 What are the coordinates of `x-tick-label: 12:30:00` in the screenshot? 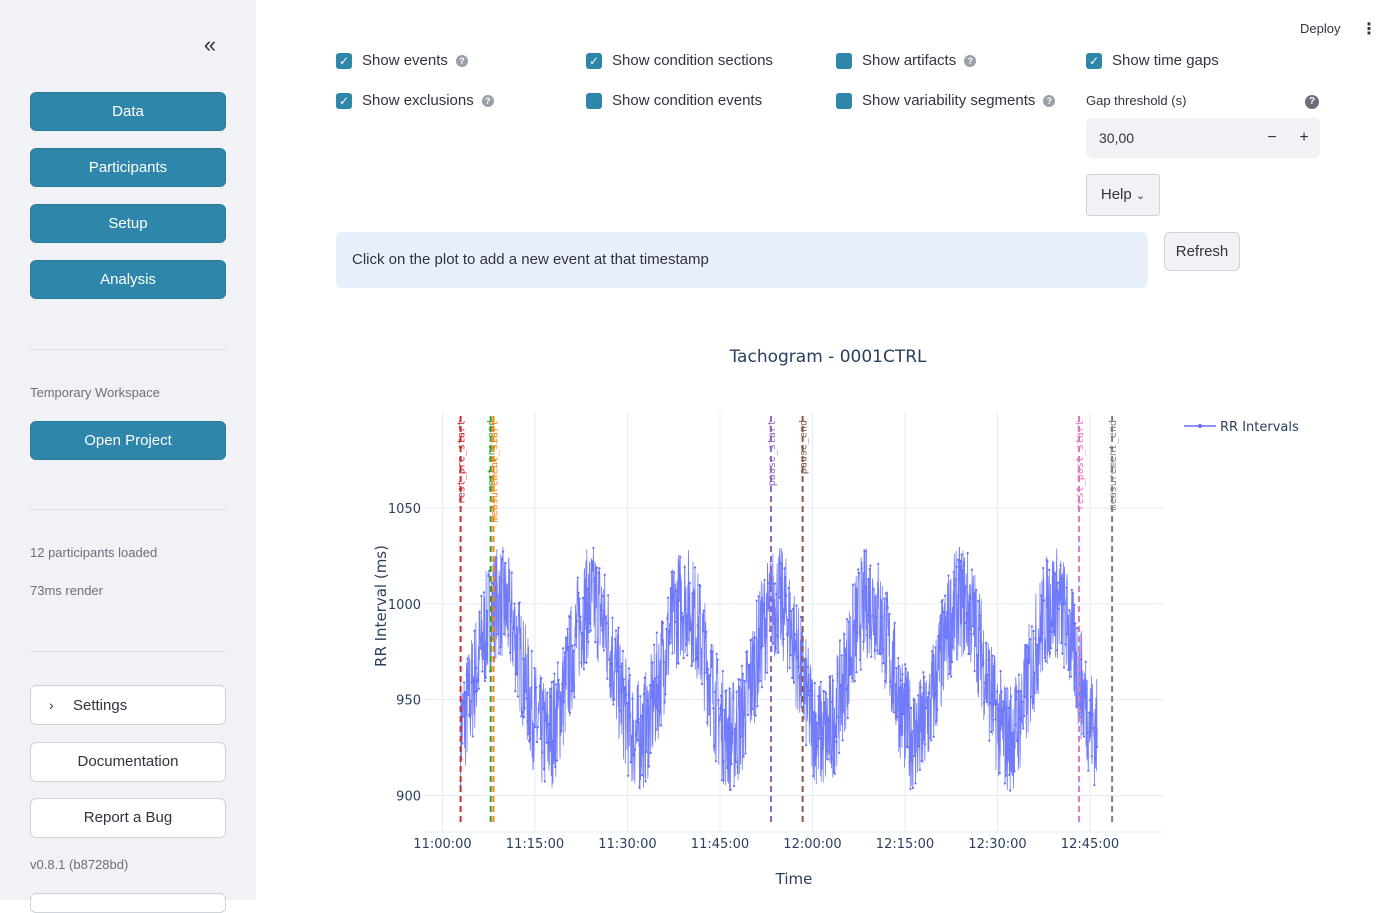 It's located at (997, 844).